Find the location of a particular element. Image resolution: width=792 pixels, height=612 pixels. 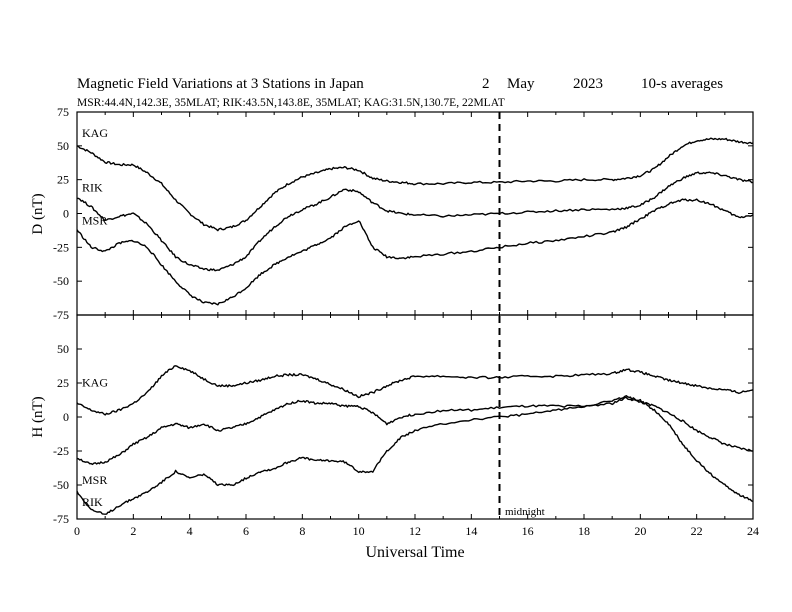

date-year: 2023 is located at coordinates (588, 84).